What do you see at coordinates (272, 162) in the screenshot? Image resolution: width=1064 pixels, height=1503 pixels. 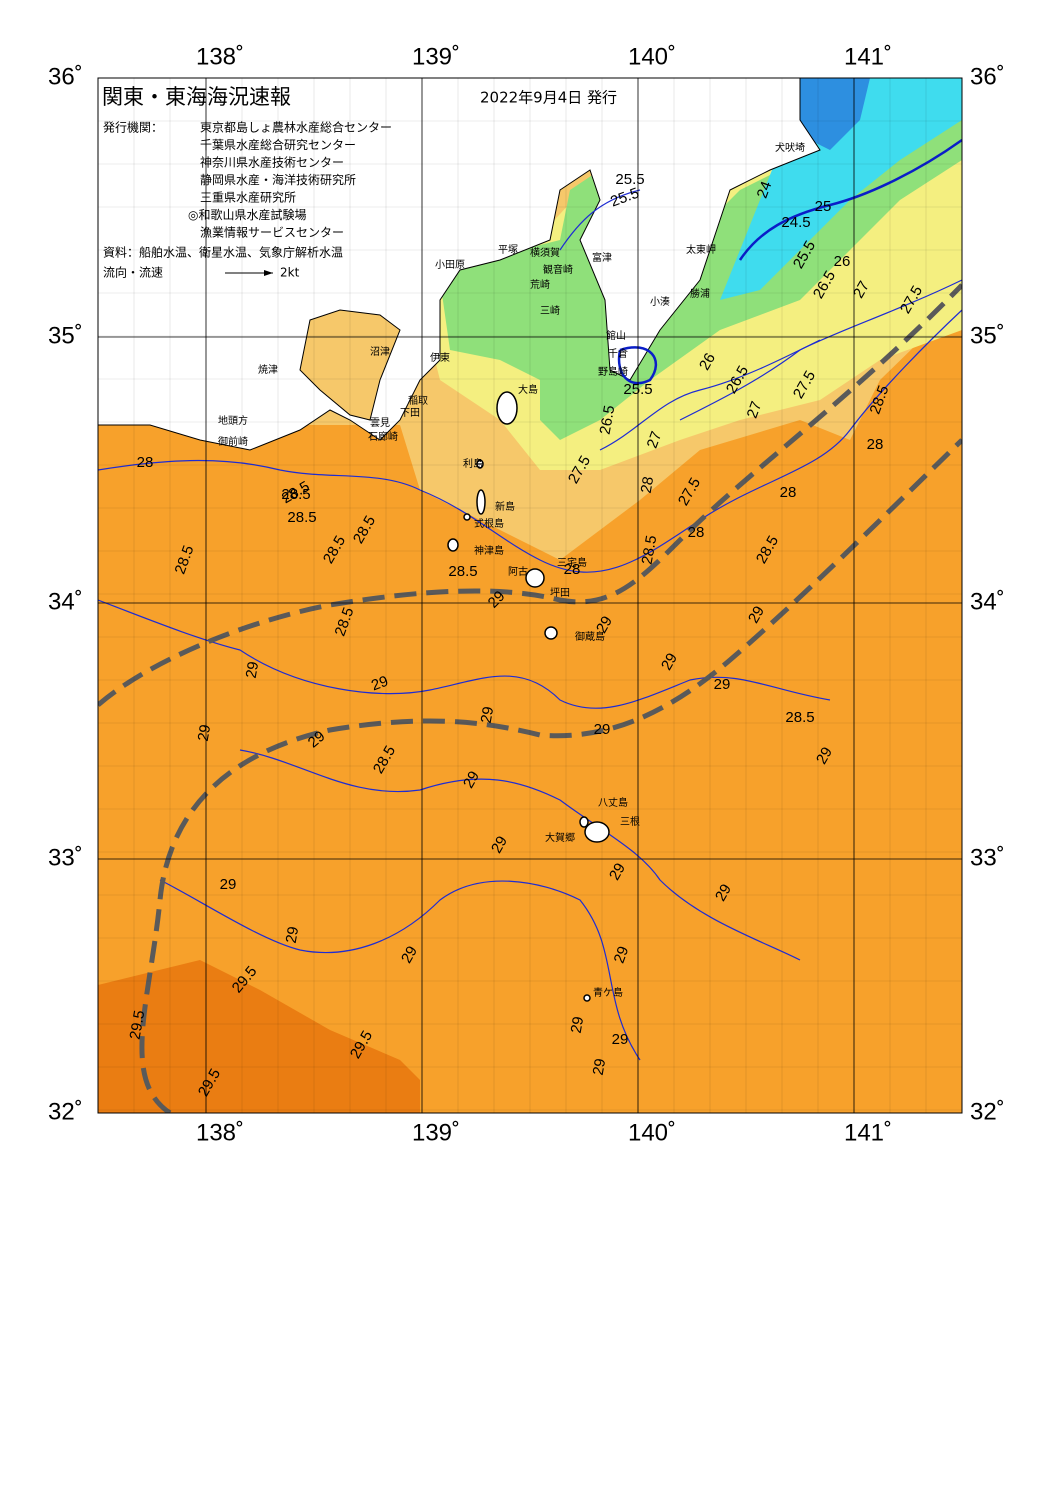 I see `issuer: 神奈川県水産技術センター` at bounding box center [272, 162].